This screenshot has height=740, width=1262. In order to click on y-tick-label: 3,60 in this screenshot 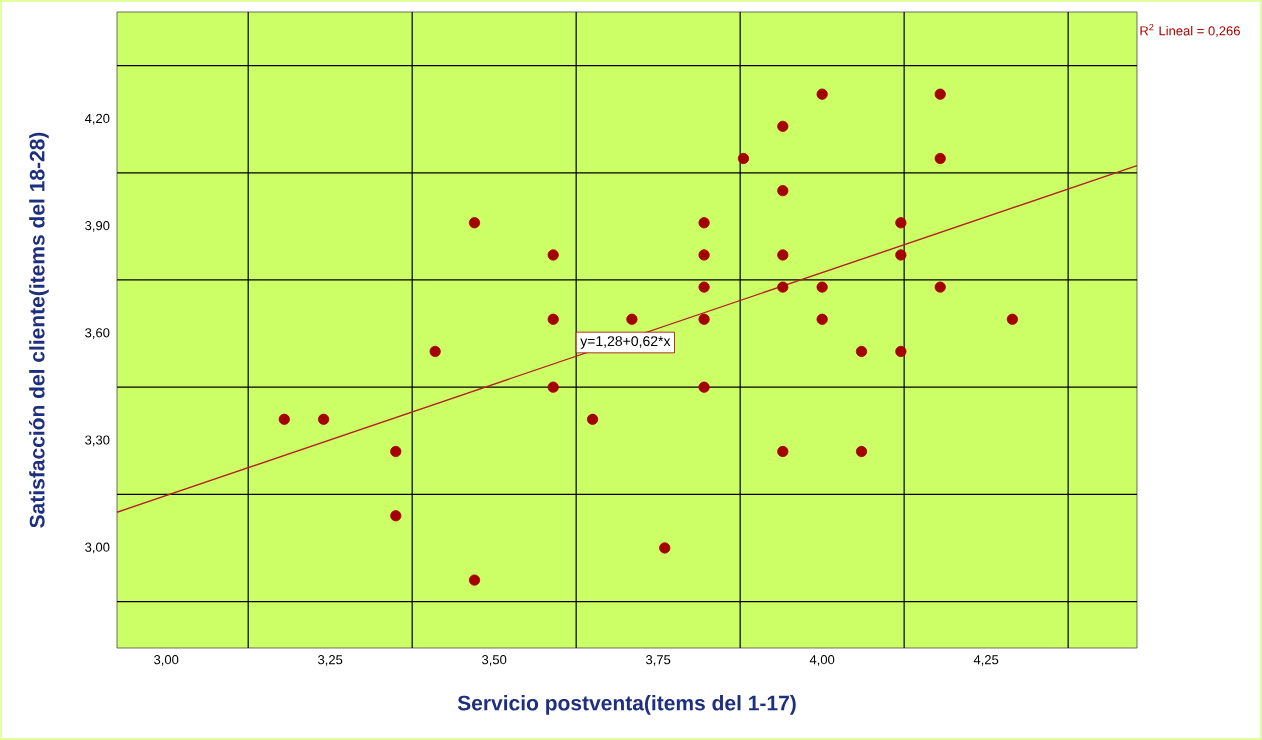, I will do `click(97, 333)`.